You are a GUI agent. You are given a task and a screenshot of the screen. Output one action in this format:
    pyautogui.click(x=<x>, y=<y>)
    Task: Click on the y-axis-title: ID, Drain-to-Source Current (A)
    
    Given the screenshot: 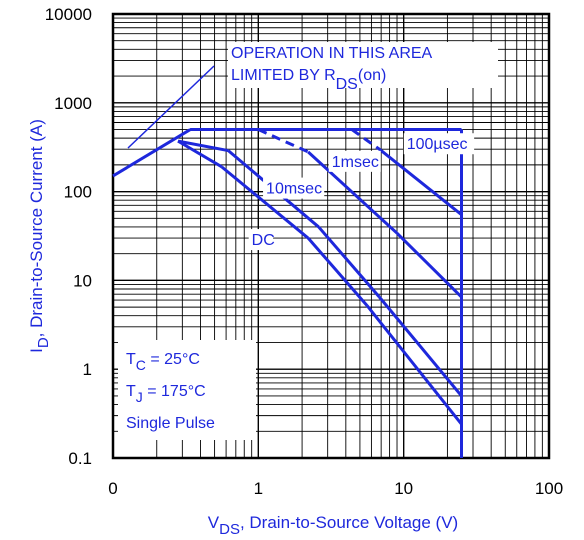 What is the action you would take?
    pyautogui.click(x=39, y=236)
    